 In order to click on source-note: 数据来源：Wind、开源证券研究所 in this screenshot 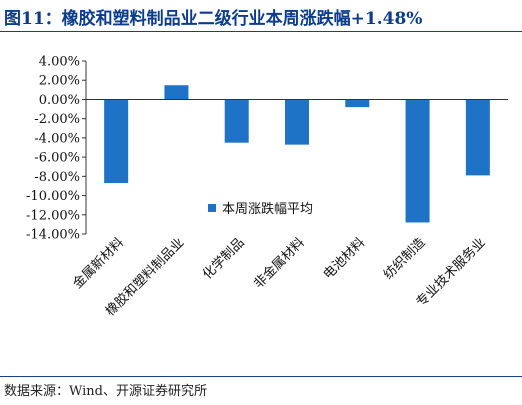, I will do `click(105, 391)`.